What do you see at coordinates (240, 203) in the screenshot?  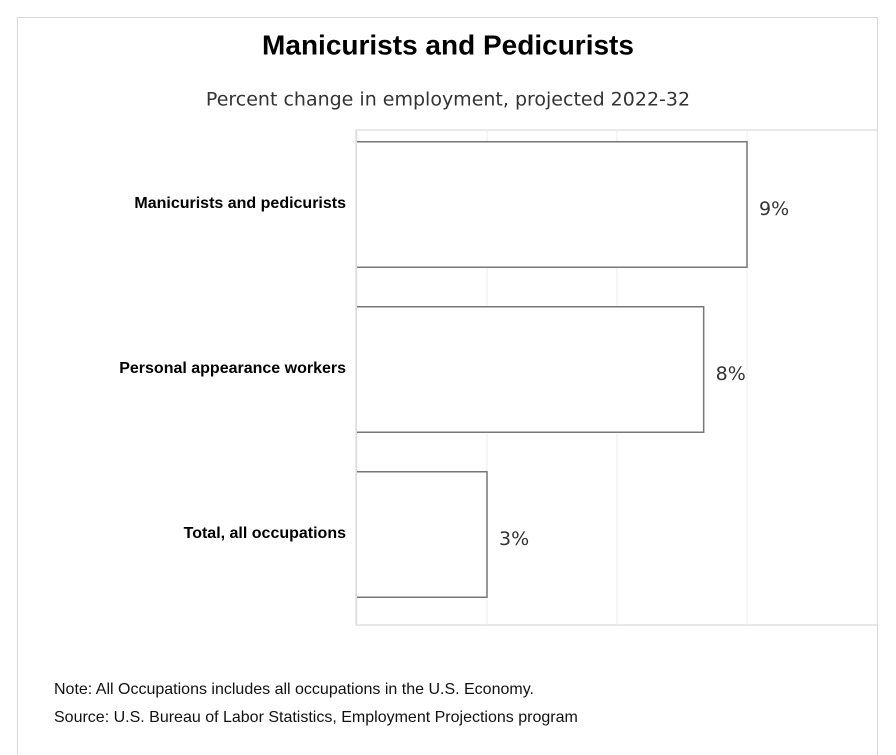 I see `category-label: Manicurists and pedicurists` at bounding box center [240, 203].